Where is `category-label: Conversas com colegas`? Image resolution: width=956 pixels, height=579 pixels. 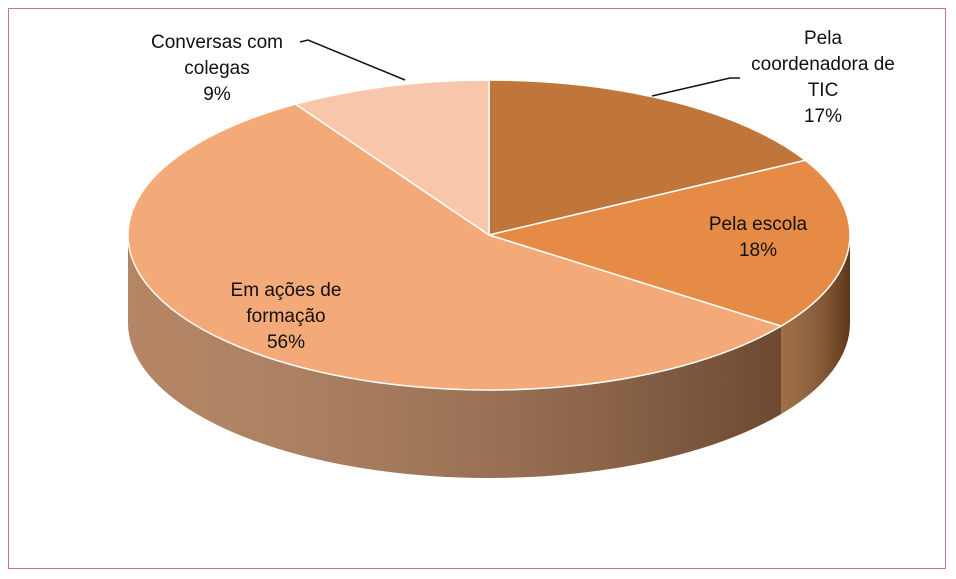
category-label: Conversas com colegas is located at coordinates (217, 55).